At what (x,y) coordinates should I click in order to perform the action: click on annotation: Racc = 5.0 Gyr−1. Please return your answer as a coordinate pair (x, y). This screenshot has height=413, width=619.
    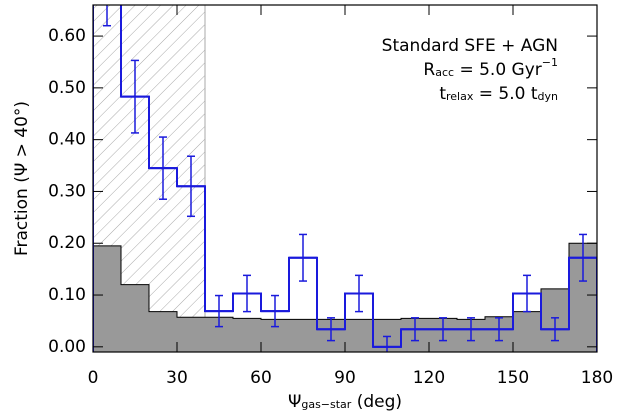
    Looking at the image, I should click on (490, 68).